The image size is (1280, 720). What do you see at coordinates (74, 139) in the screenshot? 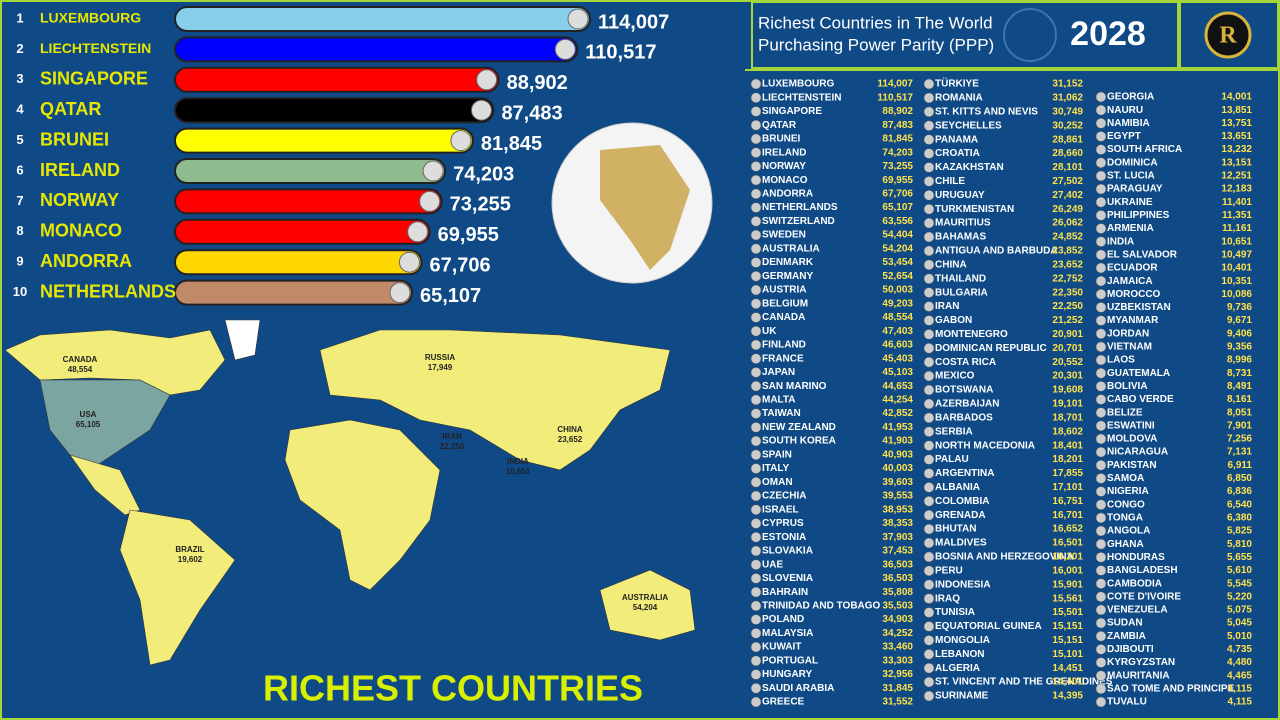
I see `bar-label: BRUNEI` at bounding box center [74, 139].